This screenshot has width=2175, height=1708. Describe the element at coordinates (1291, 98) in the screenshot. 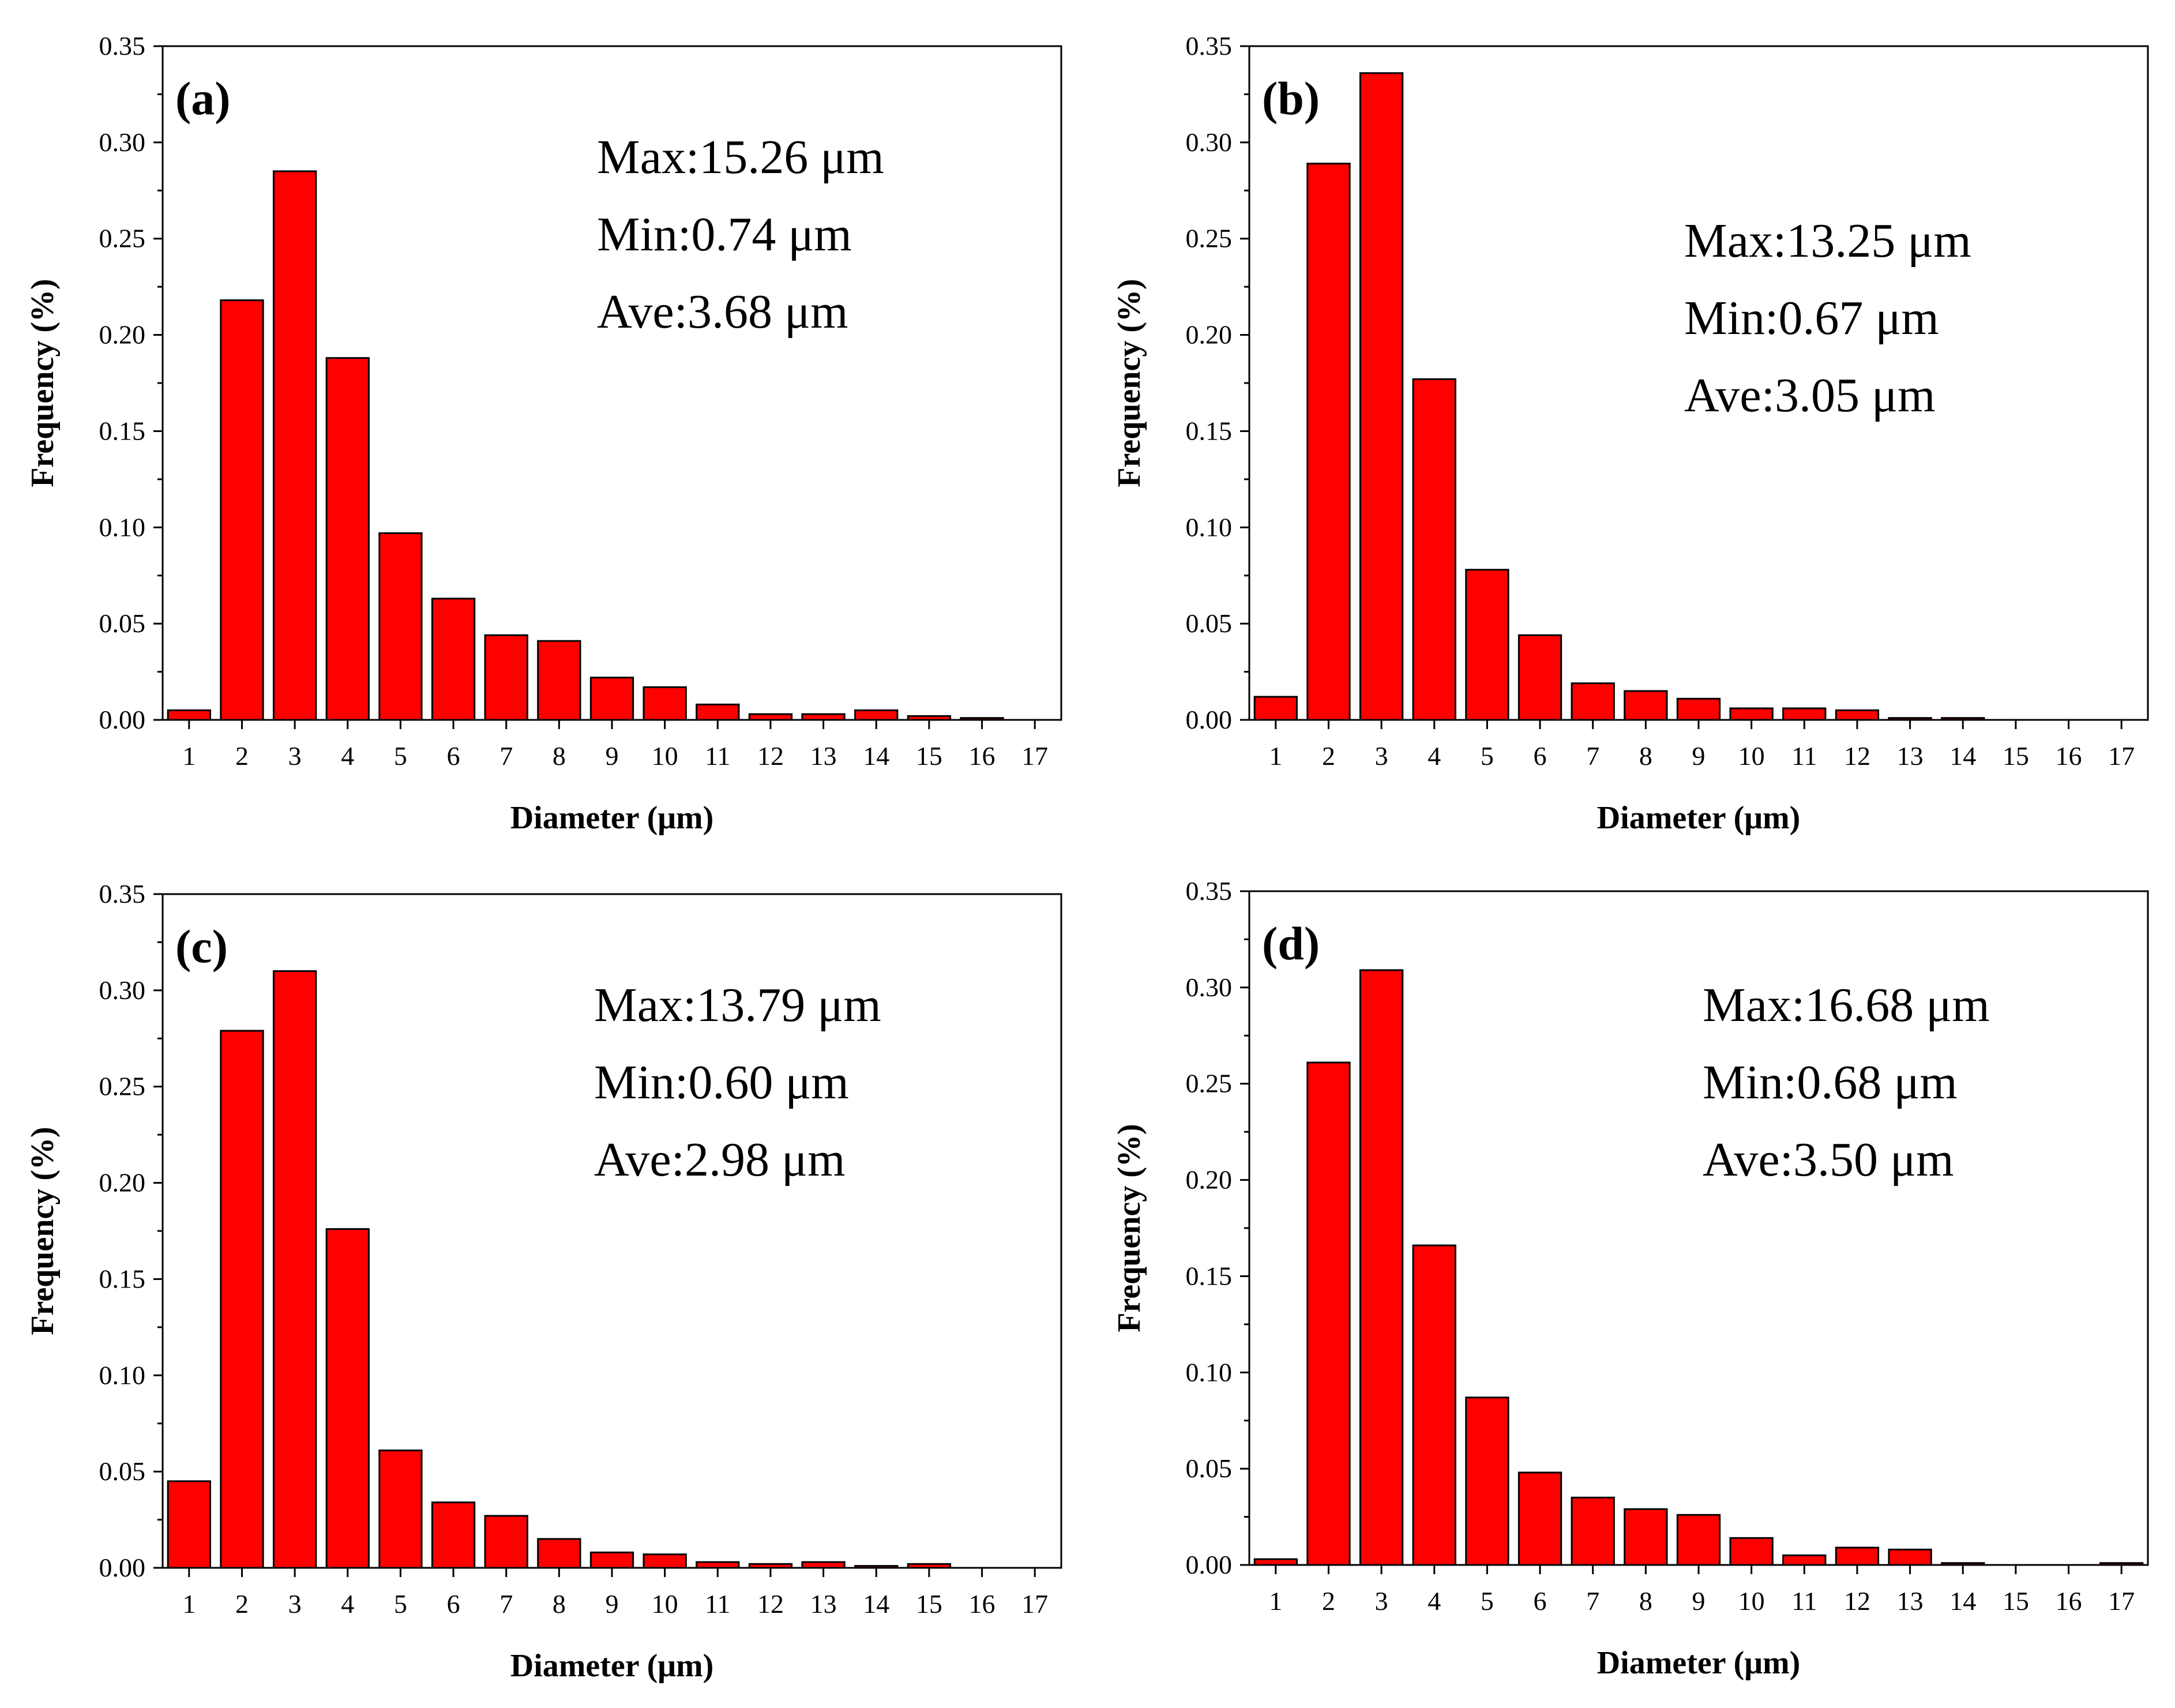

I see `panel-label: (b)` at that location.